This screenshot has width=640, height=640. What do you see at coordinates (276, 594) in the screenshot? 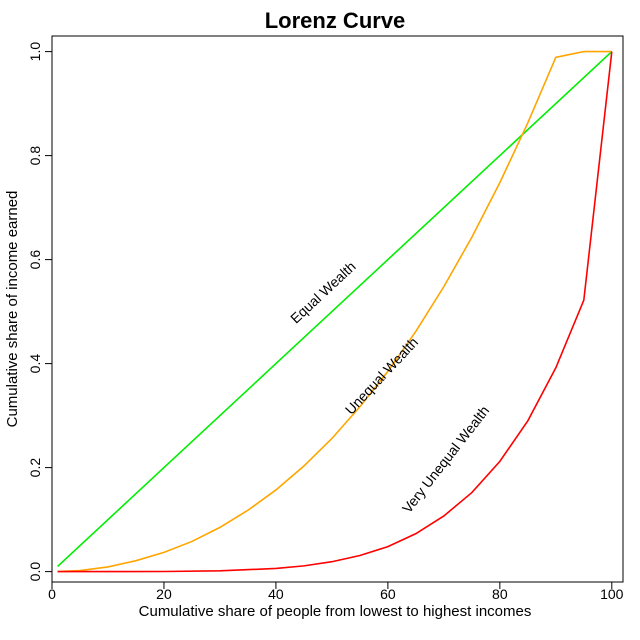
I see `x-tick-label: 40` at bounding box center [276, 594].